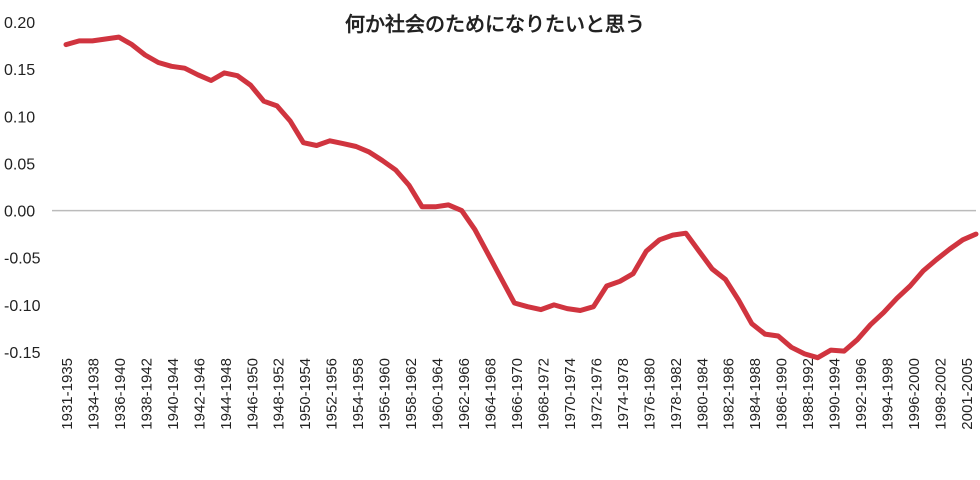 Image resolution: width=980 pixels, height=480 pixels. Describe the element at coordinates (199, 394) in the screenshot. I see `x-tick-label: 1942-1946` at that location.